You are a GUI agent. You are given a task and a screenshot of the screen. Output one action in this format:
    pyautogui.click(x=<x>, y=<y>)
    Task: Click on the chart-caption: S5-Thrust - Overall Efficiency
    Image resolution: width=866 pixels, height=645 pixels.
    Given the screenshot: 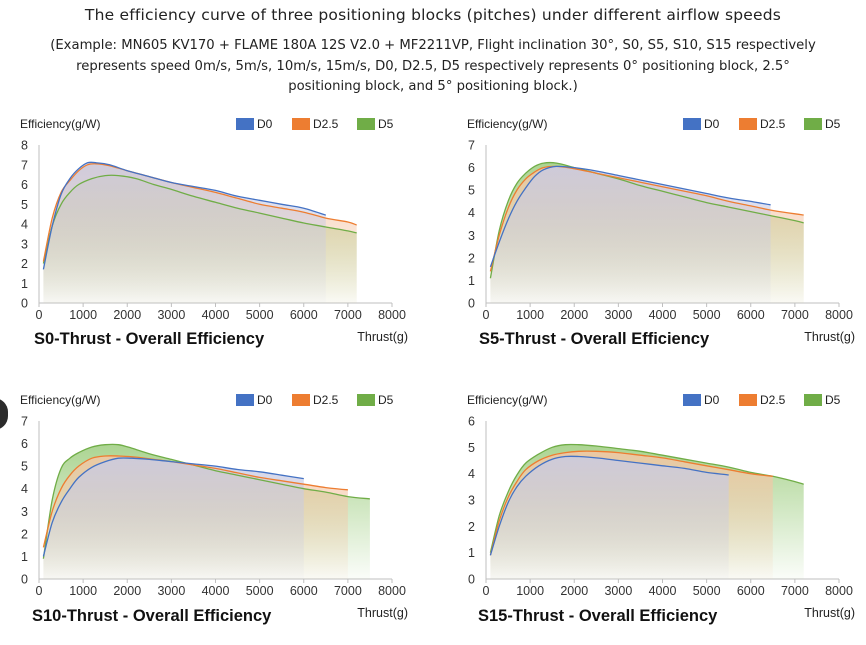 What is the action you would take?
    pyautogui.click(x=594, y=339)
    